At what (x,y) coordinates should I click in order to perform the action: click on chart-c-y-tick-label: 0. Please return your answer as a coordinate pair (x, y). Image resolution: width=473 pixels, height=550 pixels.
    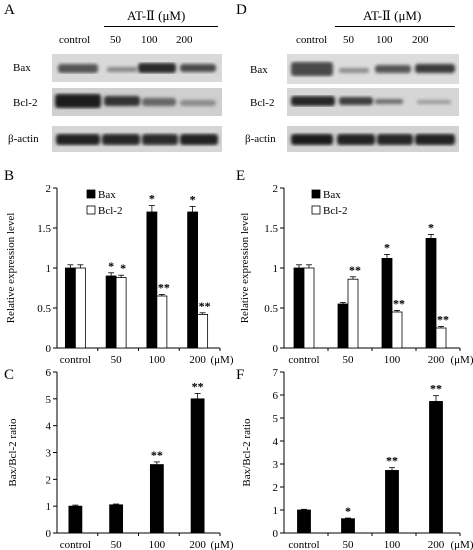
    Looking at the image, I should click on (49, 534).